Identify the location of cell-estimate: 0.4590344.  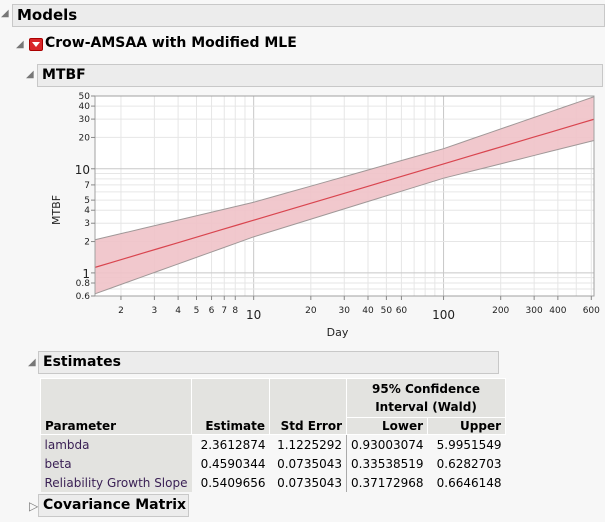
(233, 463).